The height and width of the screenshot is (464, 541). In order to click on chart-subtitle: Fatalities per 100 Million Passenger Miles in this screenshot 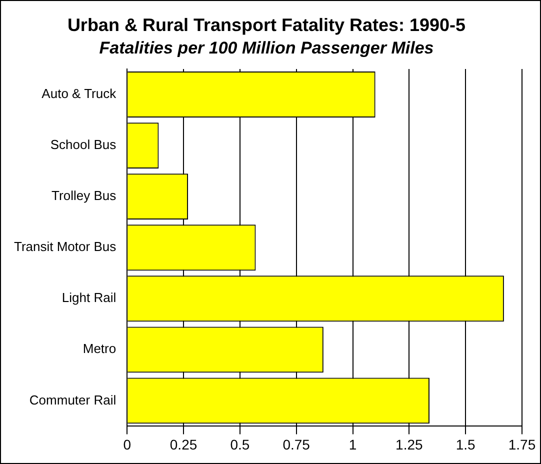, I will do `click(266, 48)`.